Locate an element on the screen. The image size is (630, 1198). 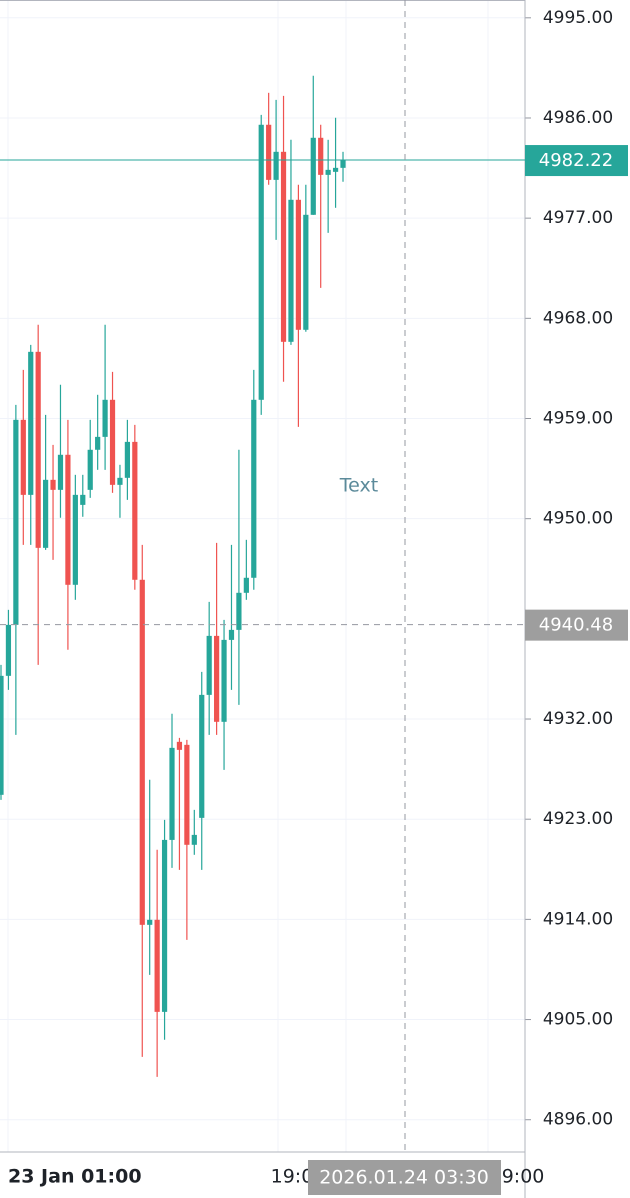
y-tick-label: 4896.00 is located at coordinates (578, 1120).